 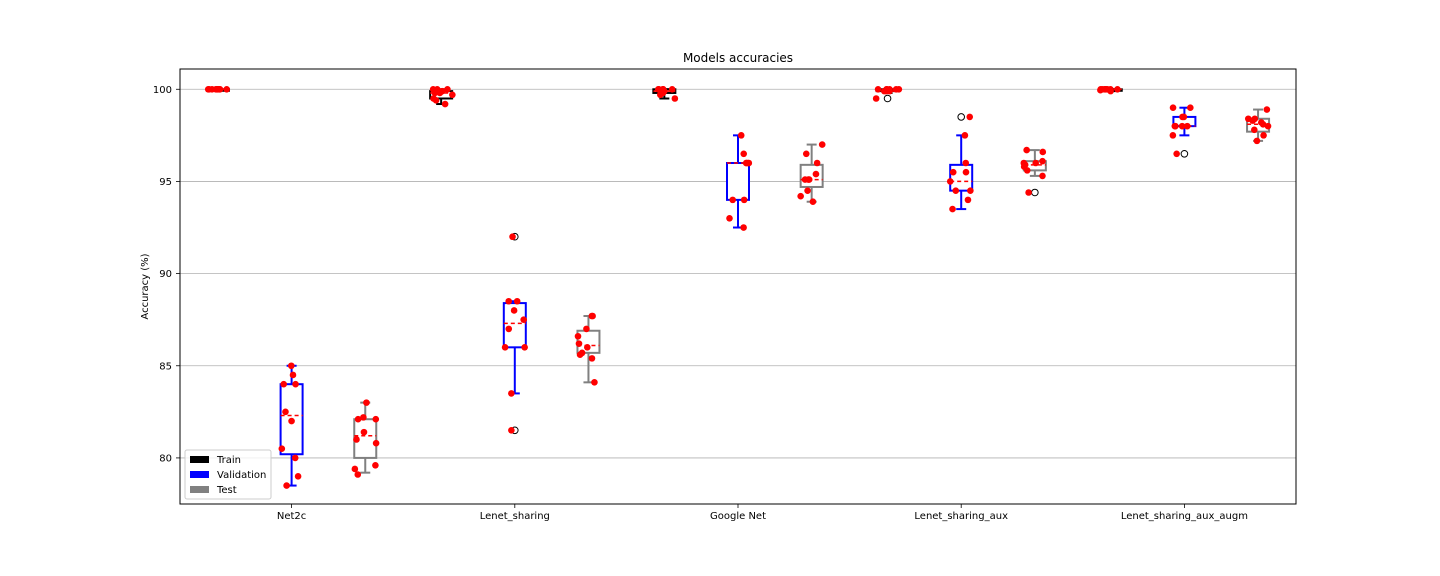 What do you see at coordinates (165, 458) in the screenshot?
I see `y-tick-label: 80` at bounding box center [165, 458].